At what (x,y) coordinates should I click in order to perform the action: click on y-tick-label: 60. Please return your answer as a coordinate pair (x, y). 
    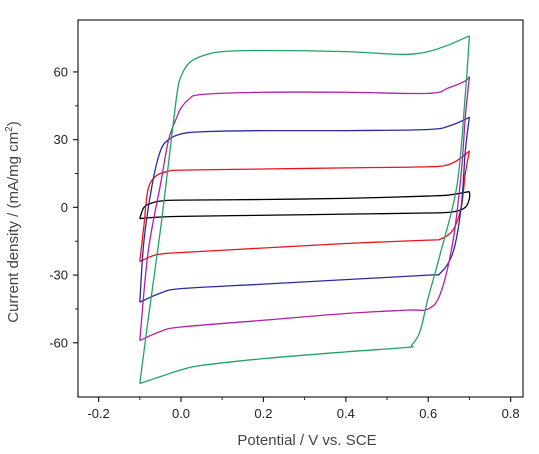
    Looking at the image, I should click on (61, 71).